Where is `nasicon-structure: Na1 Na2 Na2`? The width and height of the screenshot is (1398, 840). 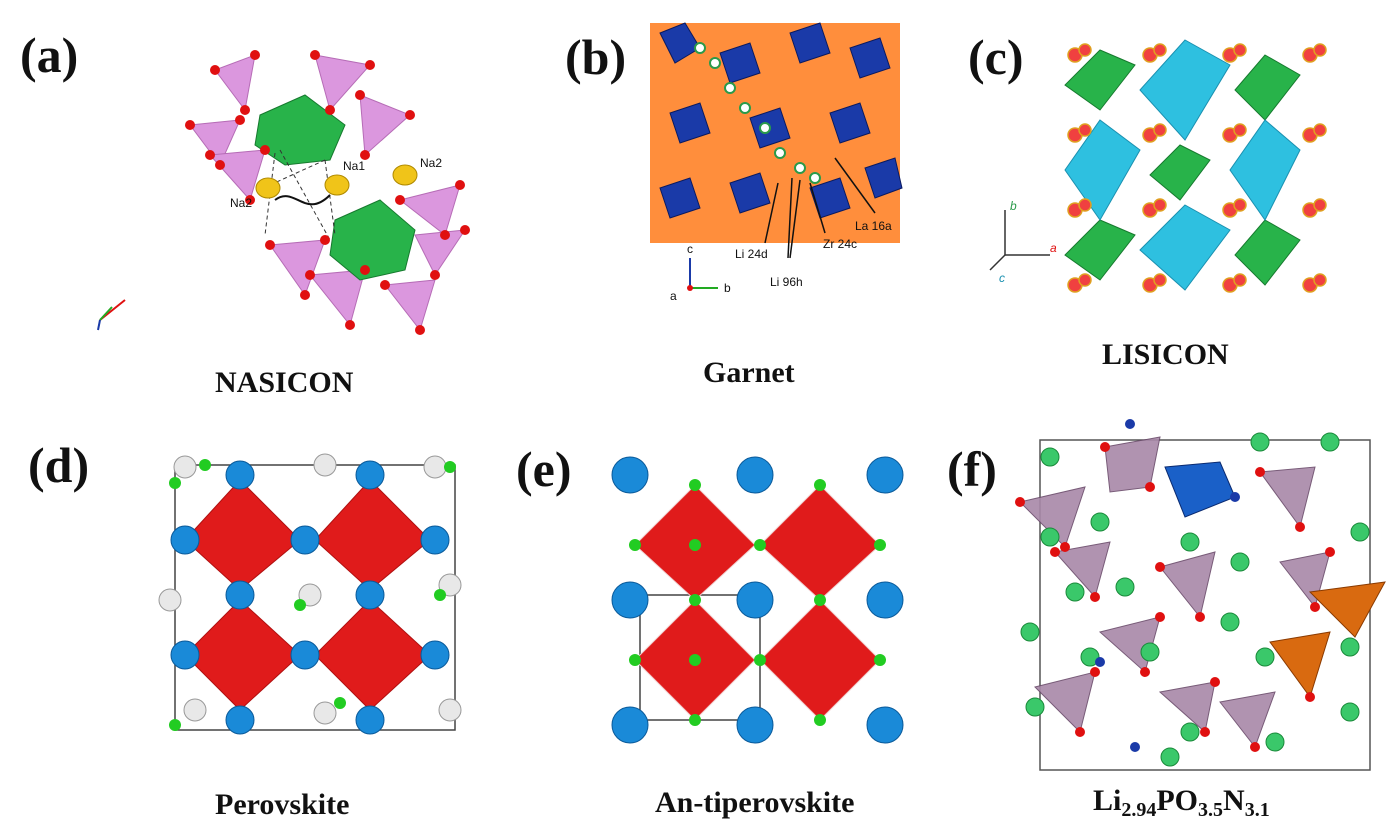 nasicon-structure: Na1 Na2 Na2 is located at coordinates (283, 192).